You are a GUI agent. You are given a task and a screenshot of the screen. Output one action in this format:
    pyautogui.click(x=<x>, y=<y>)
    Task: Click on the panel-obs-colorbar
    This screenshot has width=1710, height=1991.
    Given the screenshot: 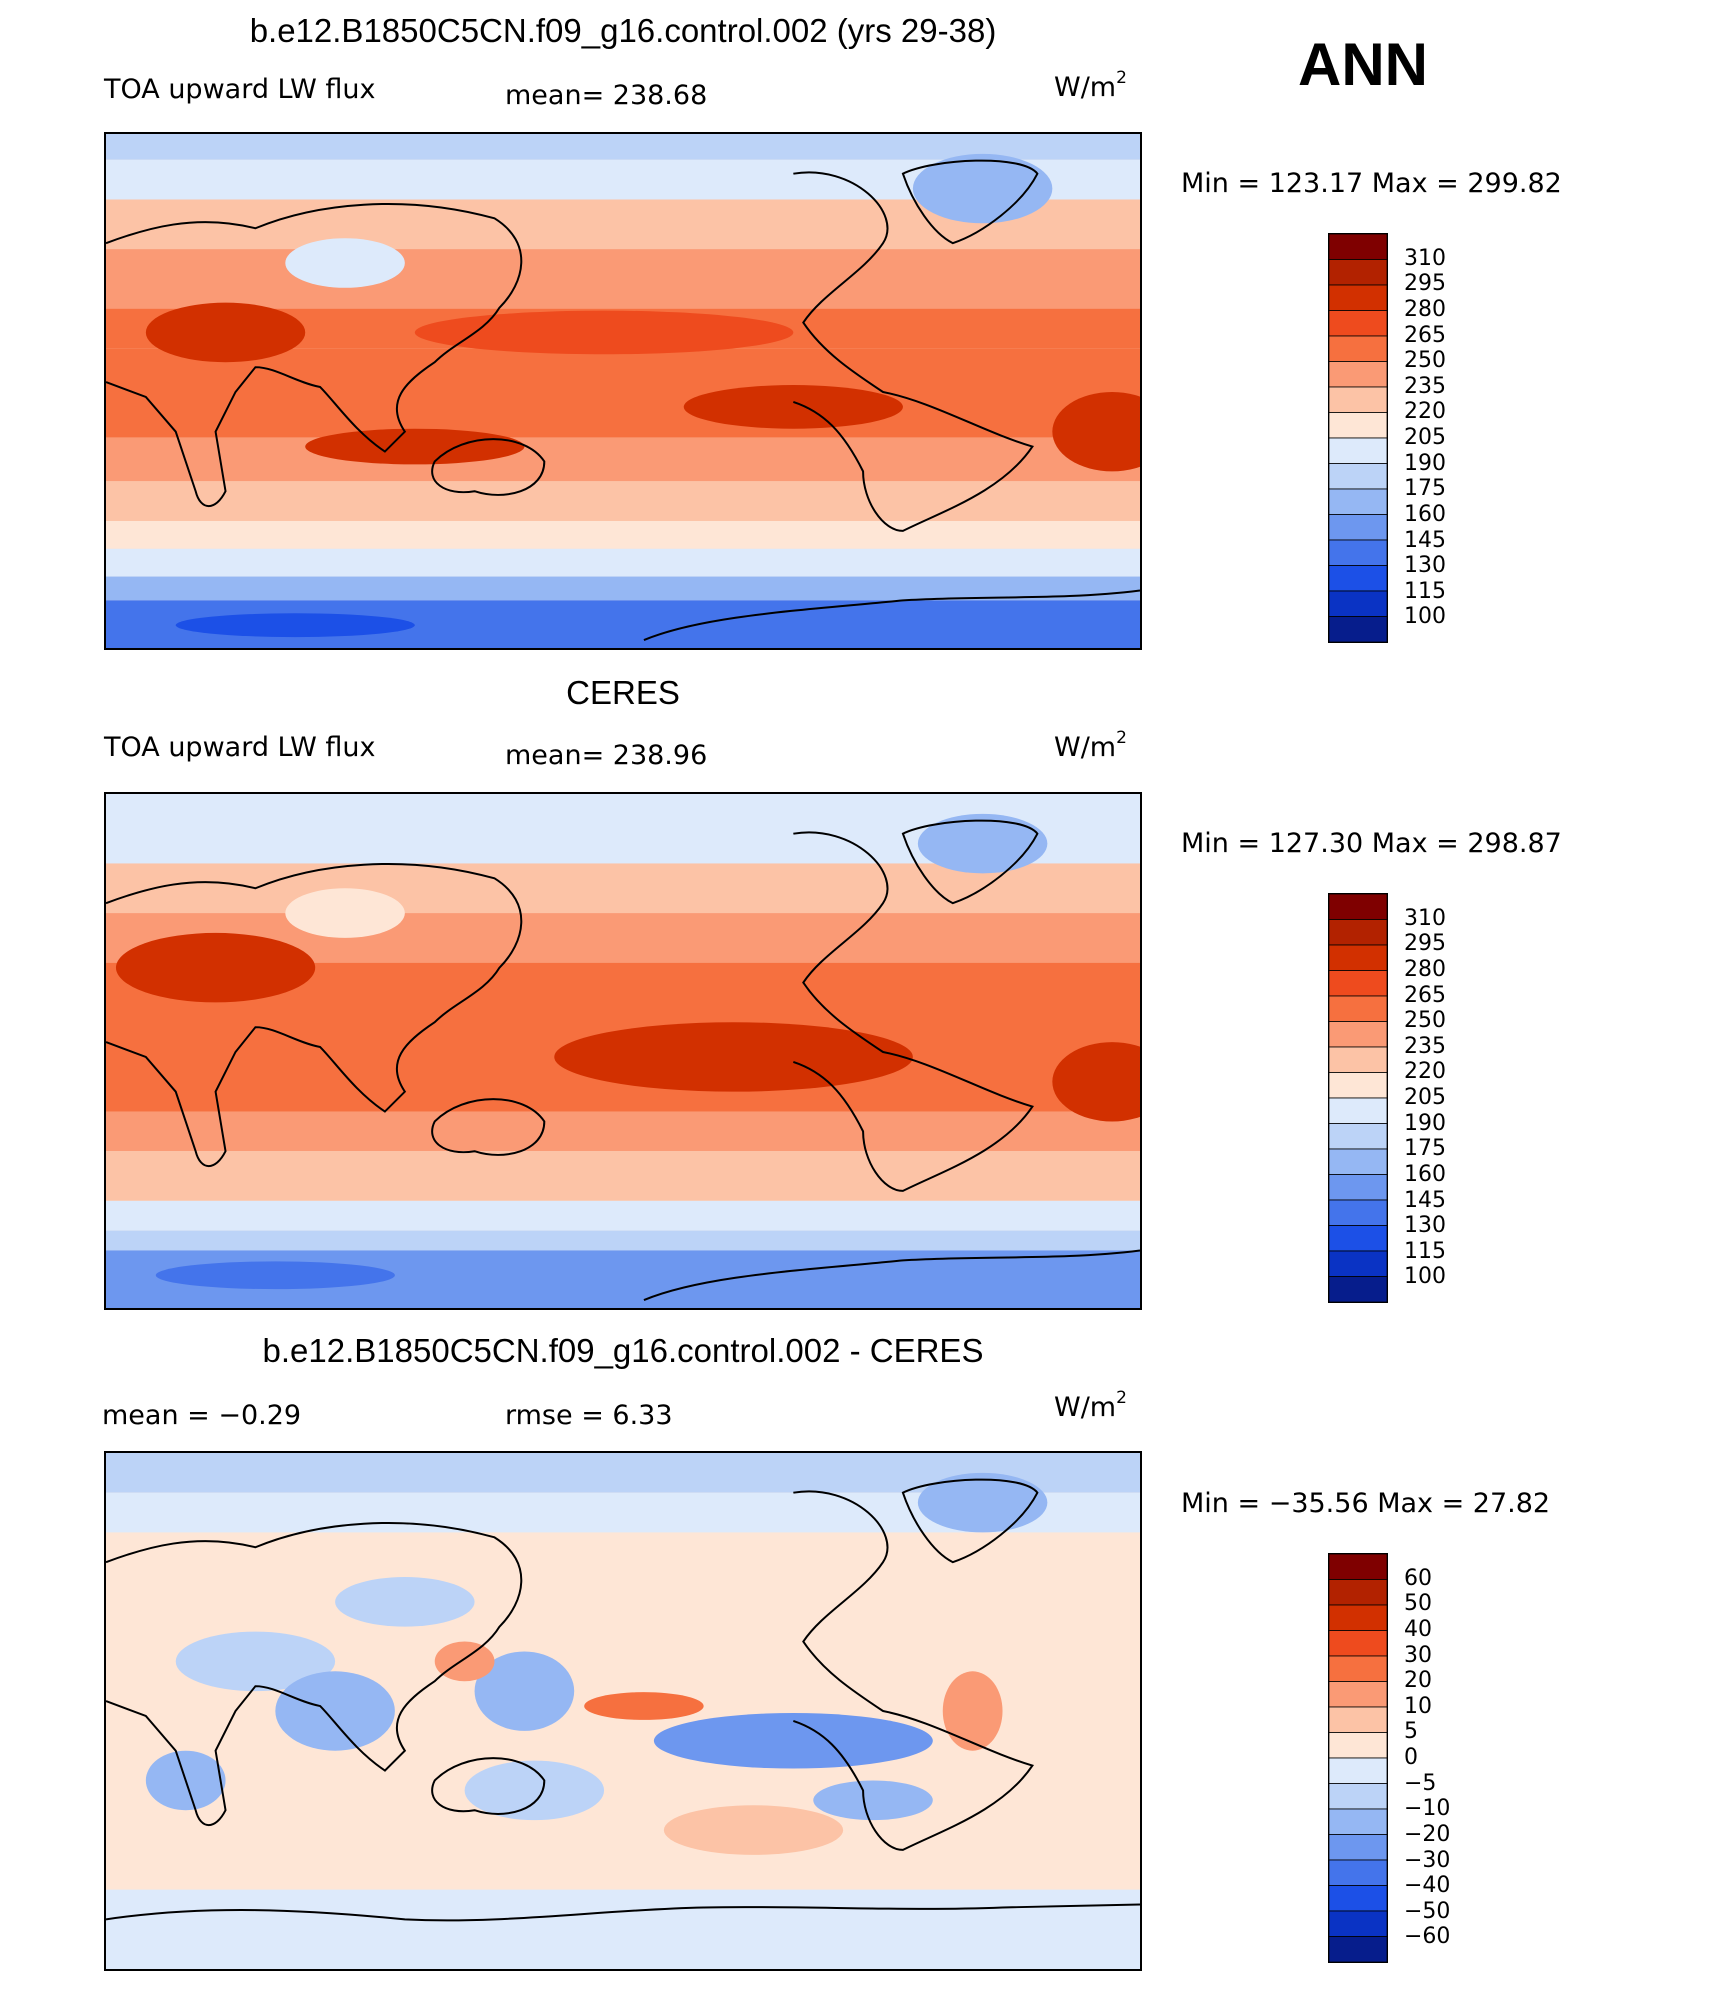 What is the action you would take?
    pyautogui.click(x=1358, y=1098)
    